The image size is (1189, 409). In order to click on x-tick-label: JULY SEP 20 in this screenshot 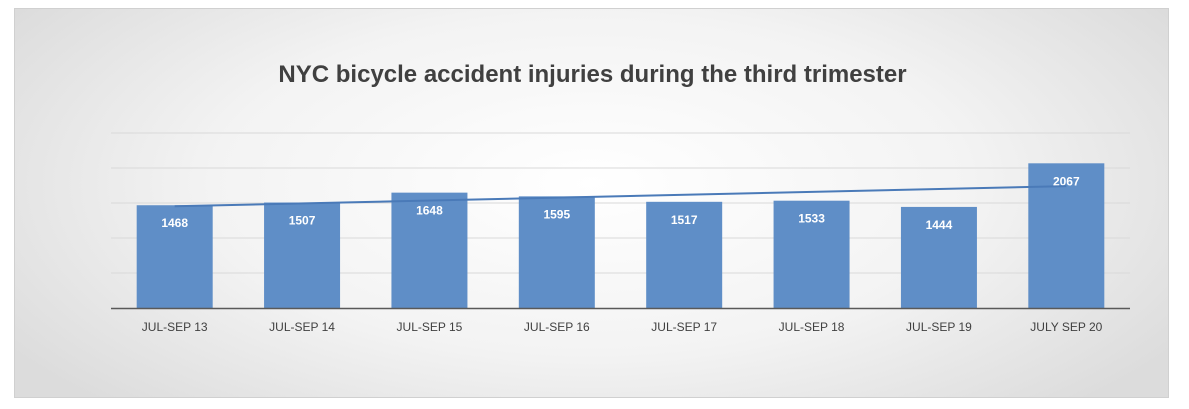, I will do `click(1066, 327)`.